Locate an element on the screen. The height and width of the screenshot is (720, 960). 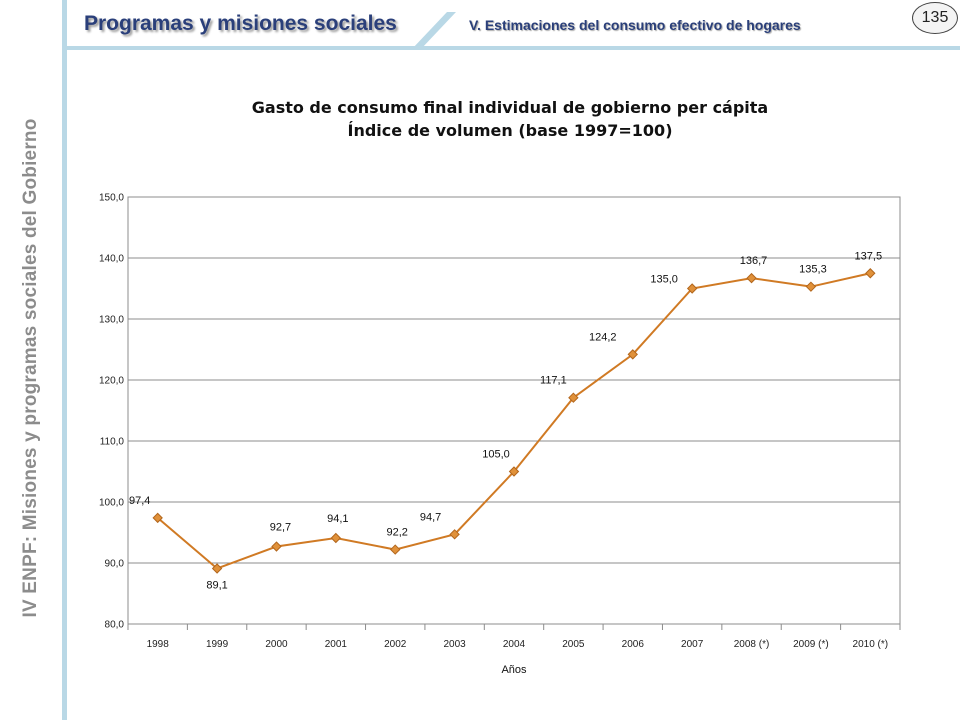
x-tick-label: 2001 is located at coordinates (336, 644).